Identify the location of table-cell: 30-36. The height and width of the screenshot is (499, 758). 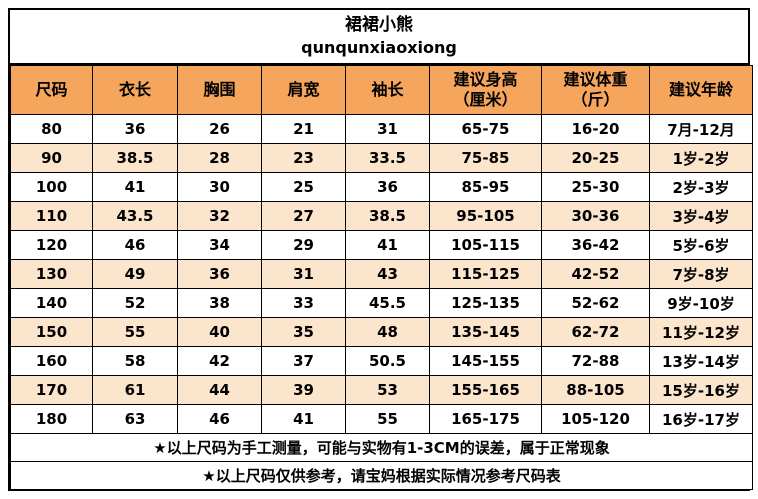
(595, 216).